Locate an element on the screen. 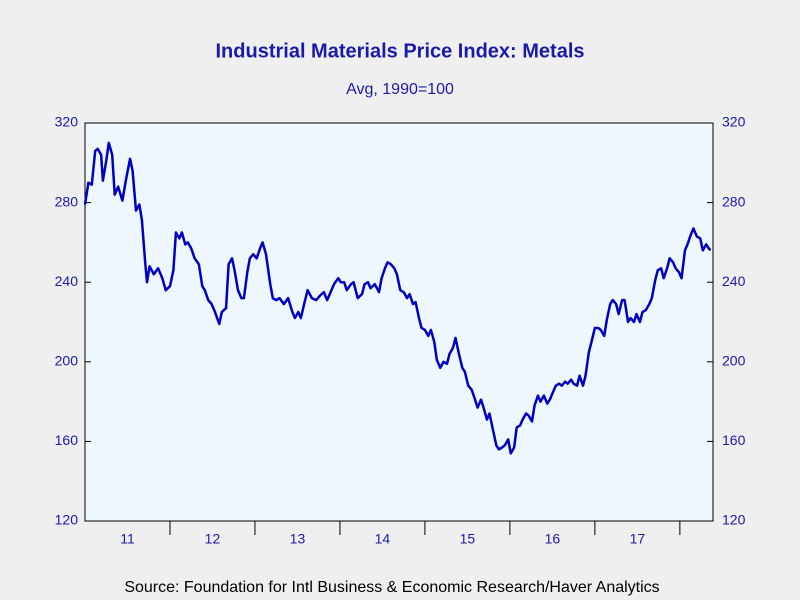  y2-tick-label: 280 is located at coordinates (734, 201).